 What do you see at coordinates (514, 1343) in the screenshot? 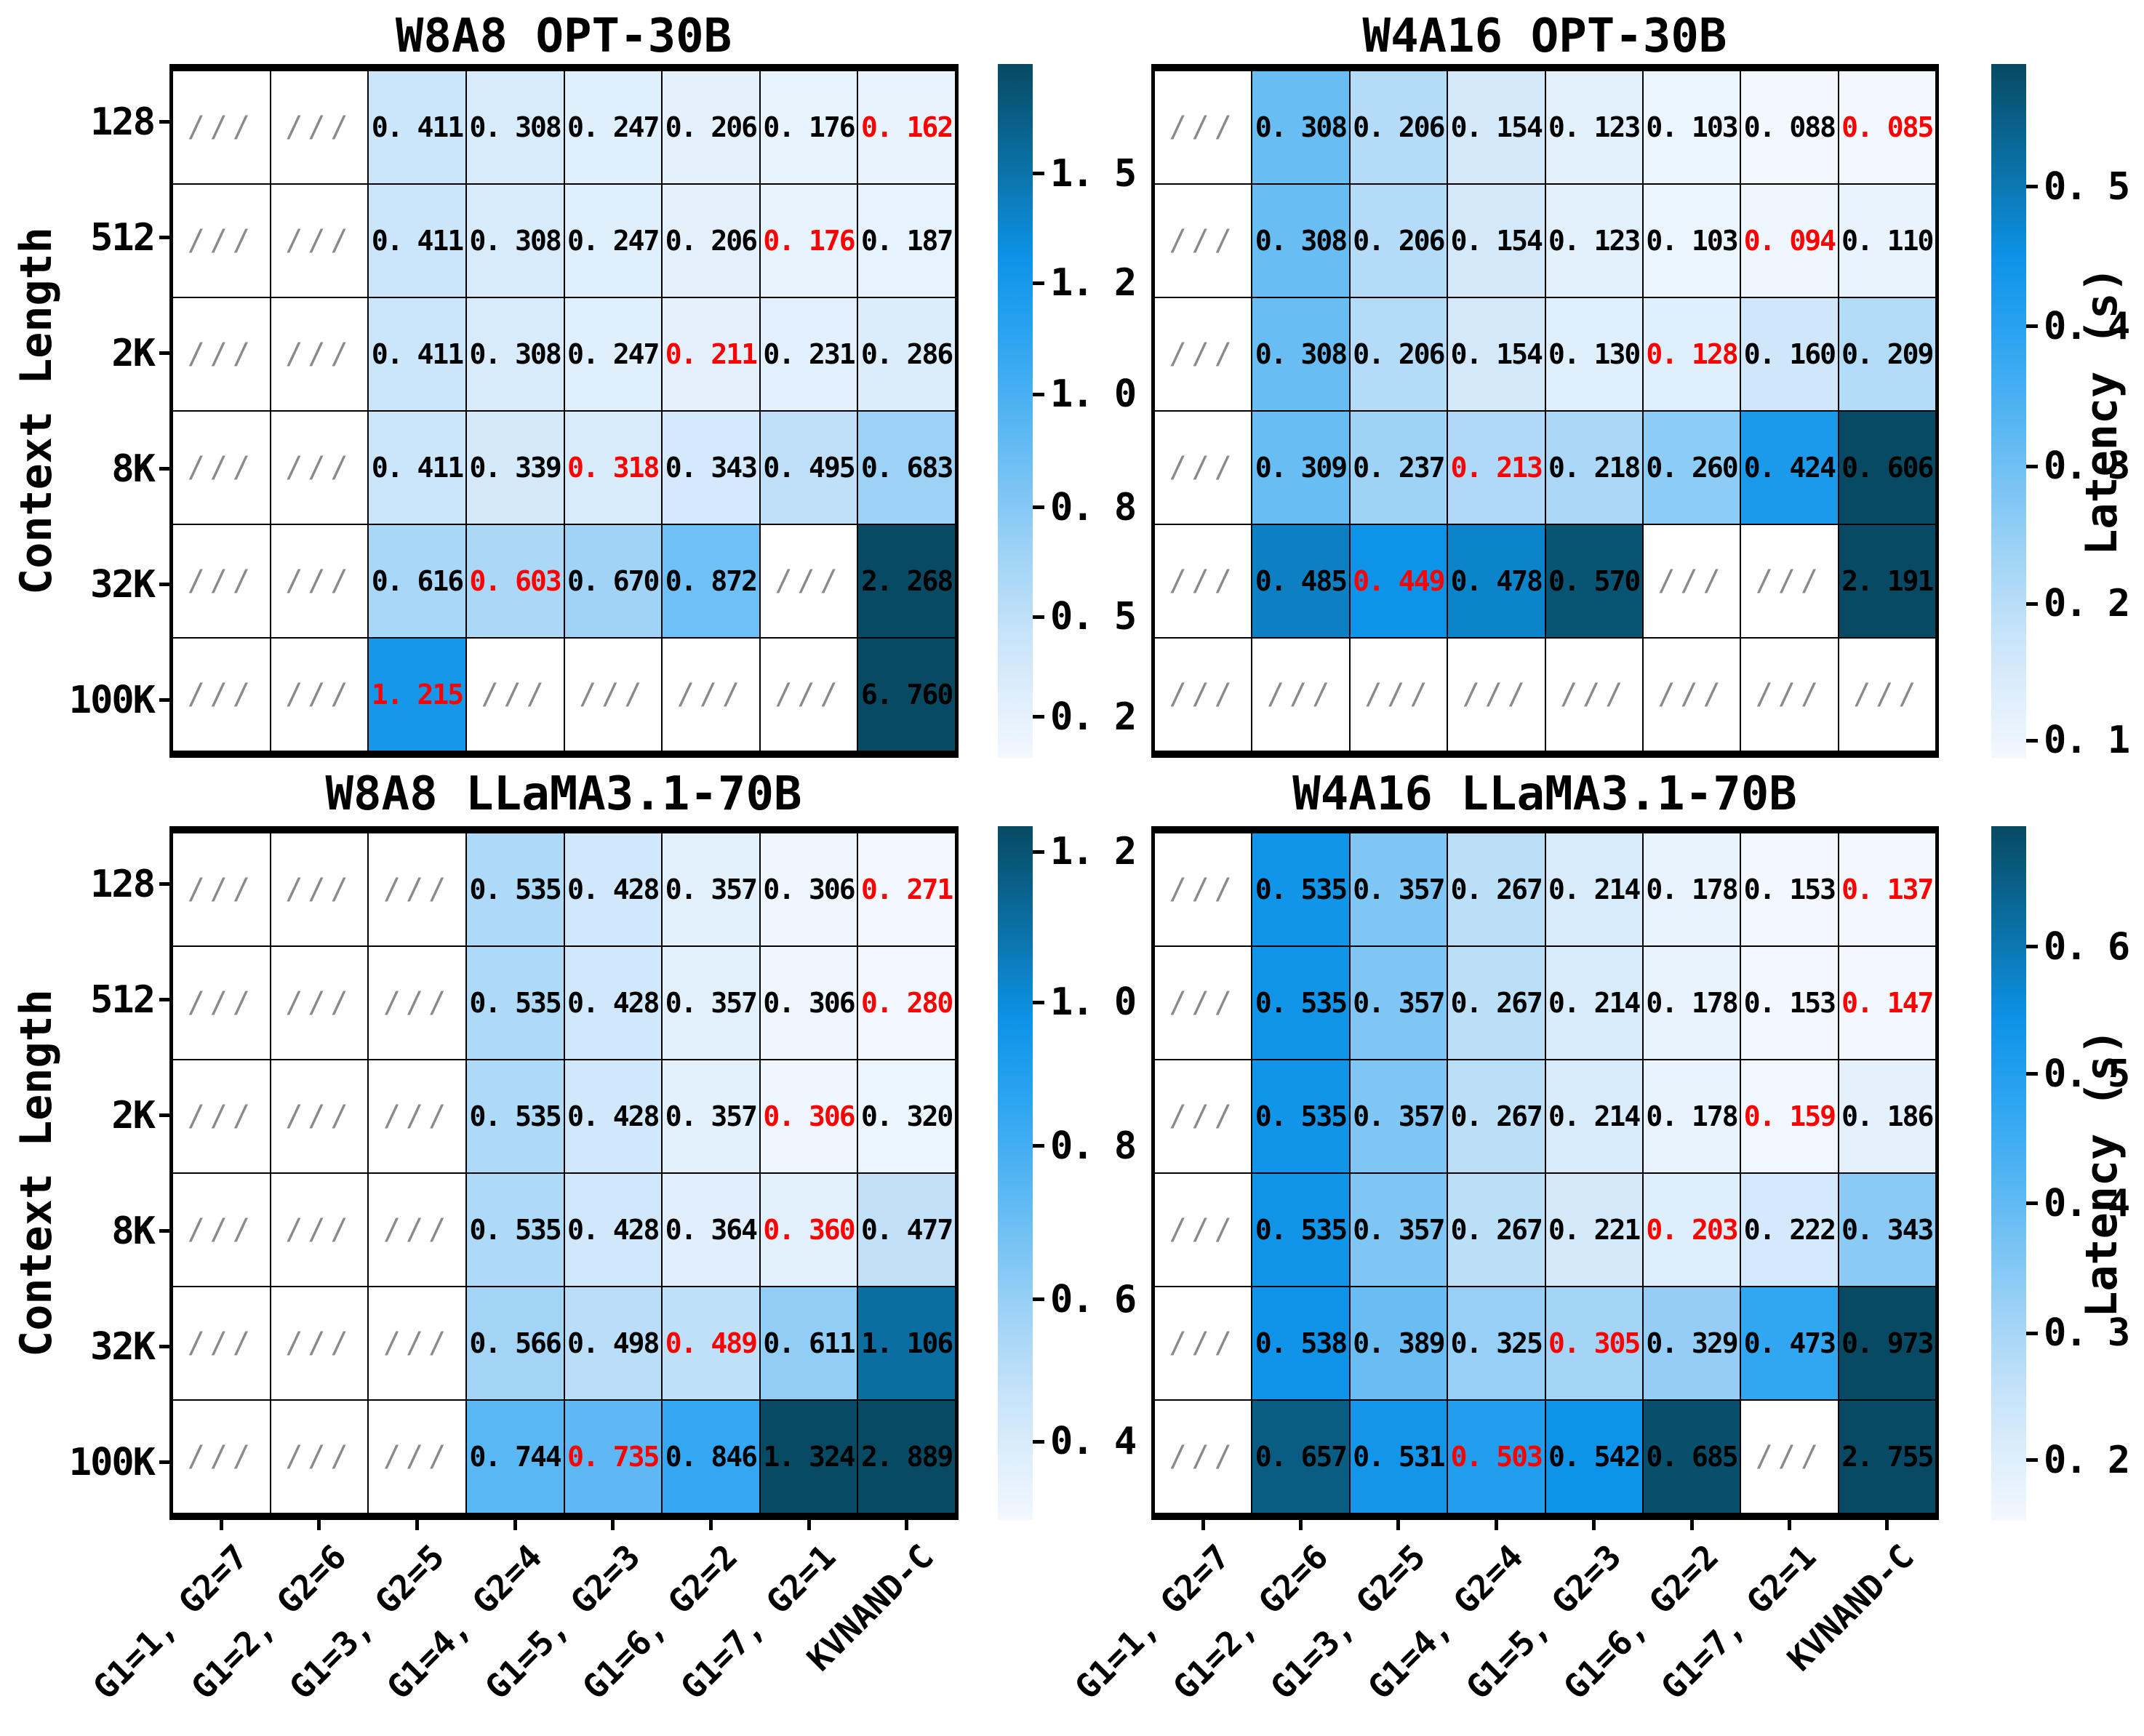
I see `heatmap-cell: 0. 566` at bounding box center [514, 1343].